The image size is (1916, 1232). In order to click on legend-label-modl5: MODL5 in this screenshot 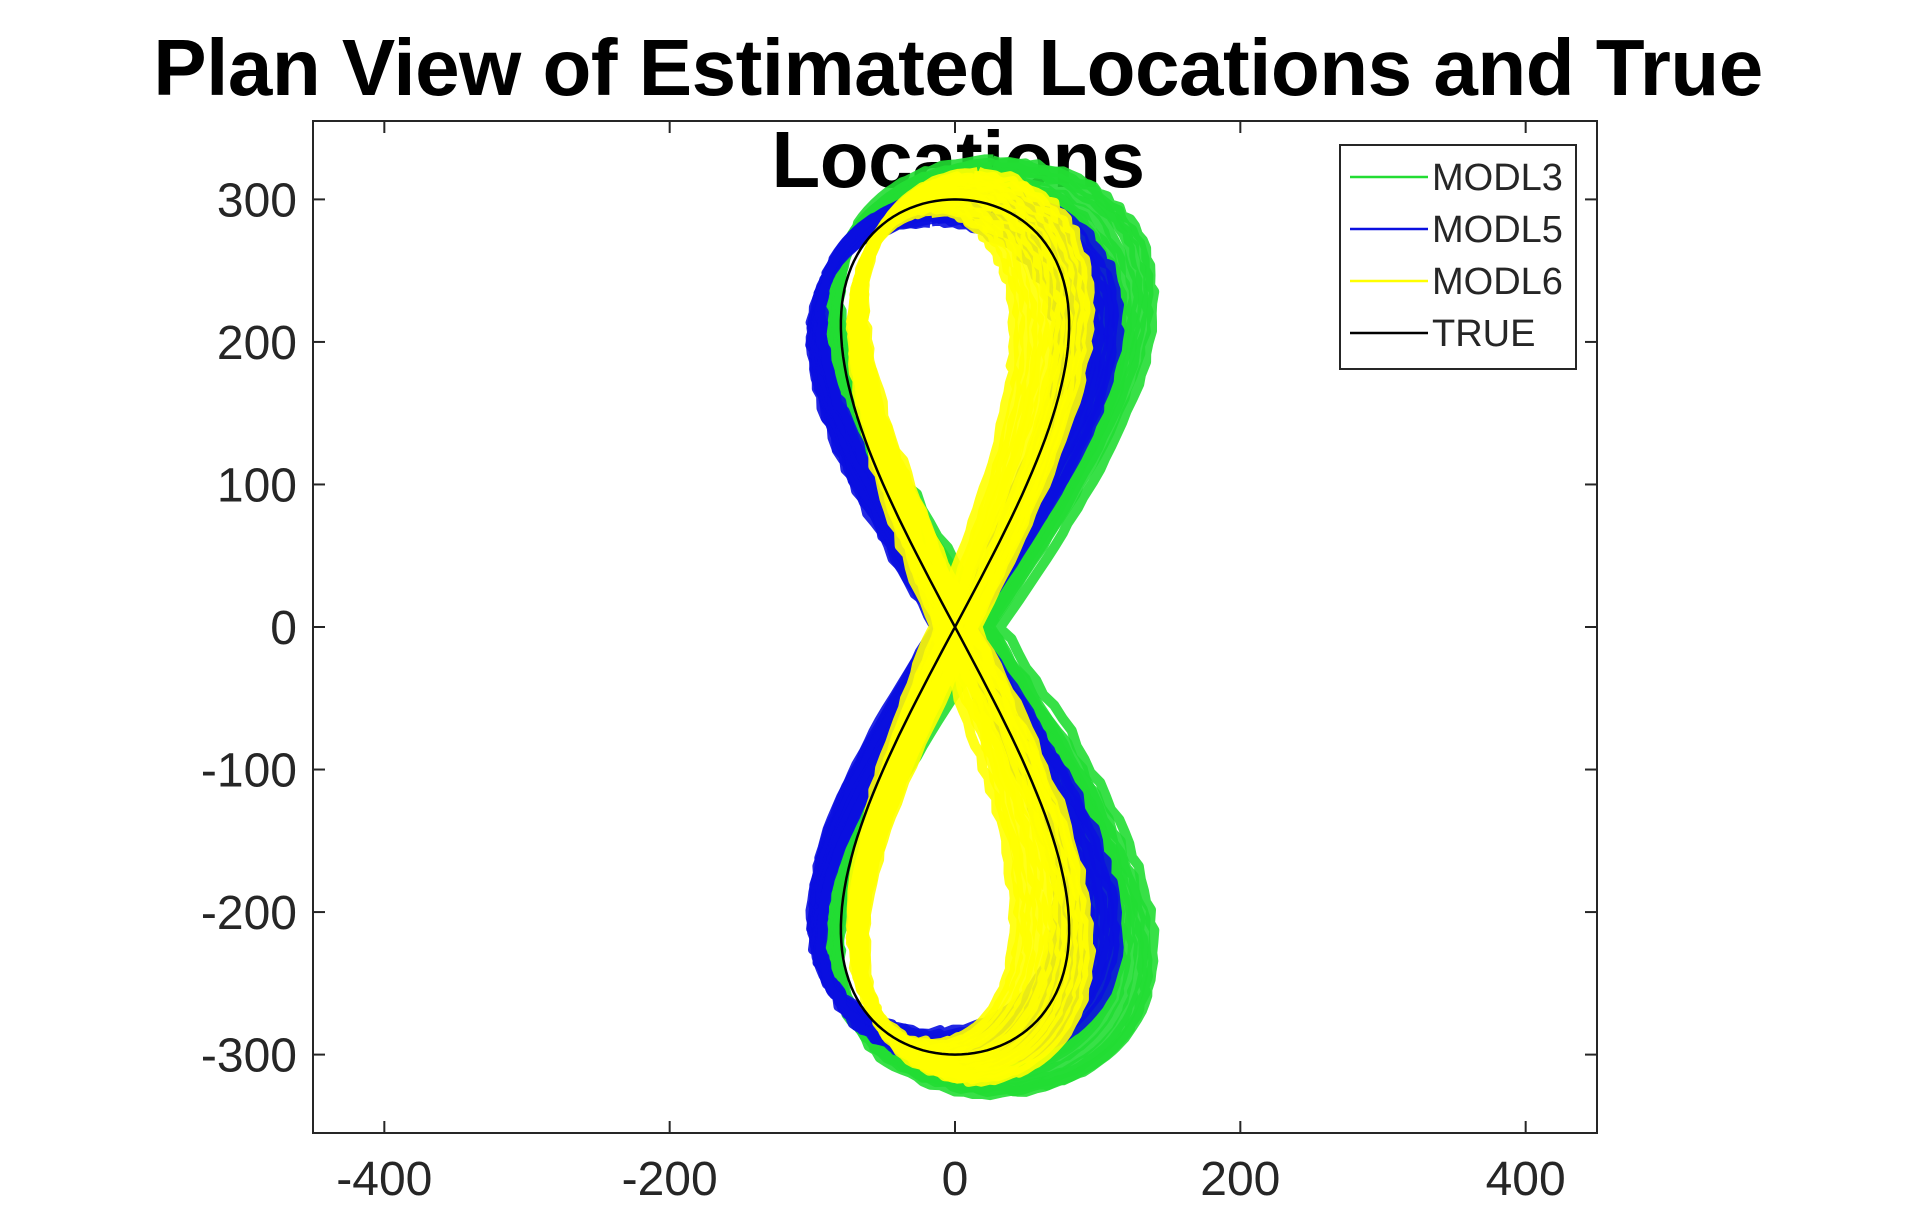, I will do `click(1497, 230)`.